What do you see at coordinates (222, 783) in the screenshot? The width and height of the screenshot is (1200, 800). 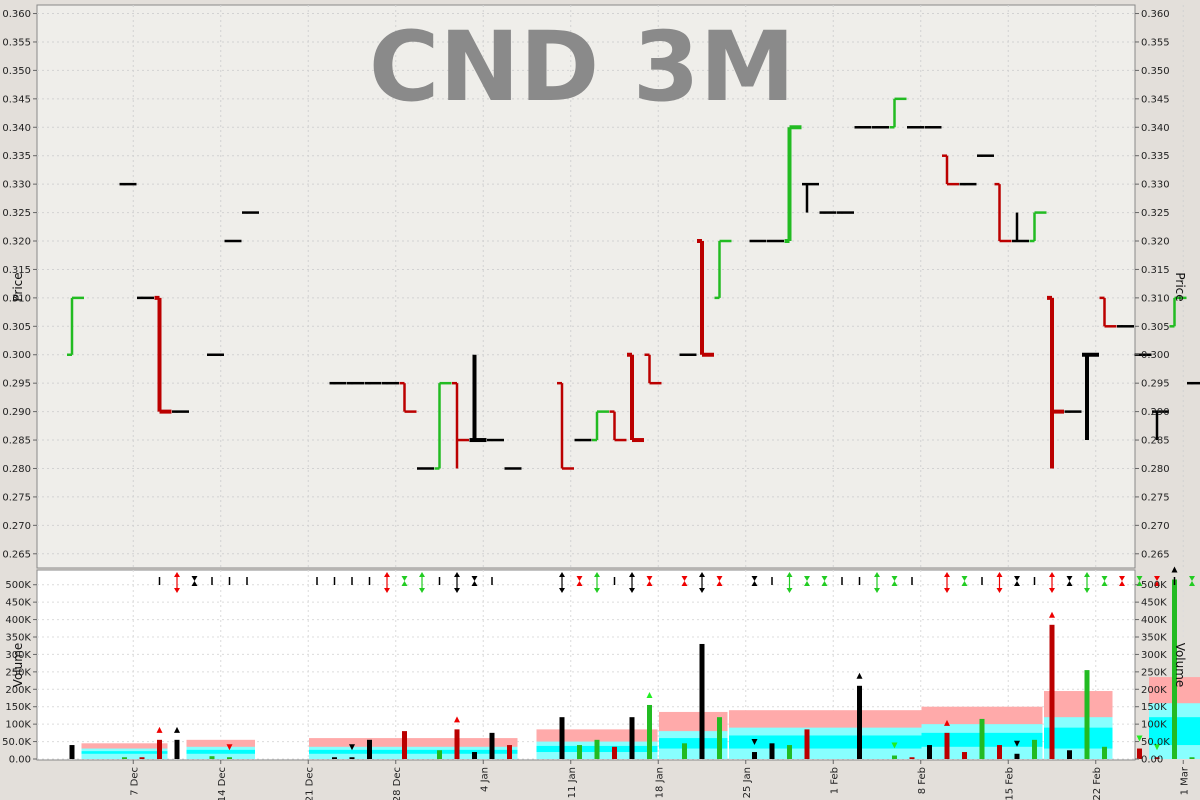 I see `date-tick-label: 14 Dec` at bounding box center [222, 783].